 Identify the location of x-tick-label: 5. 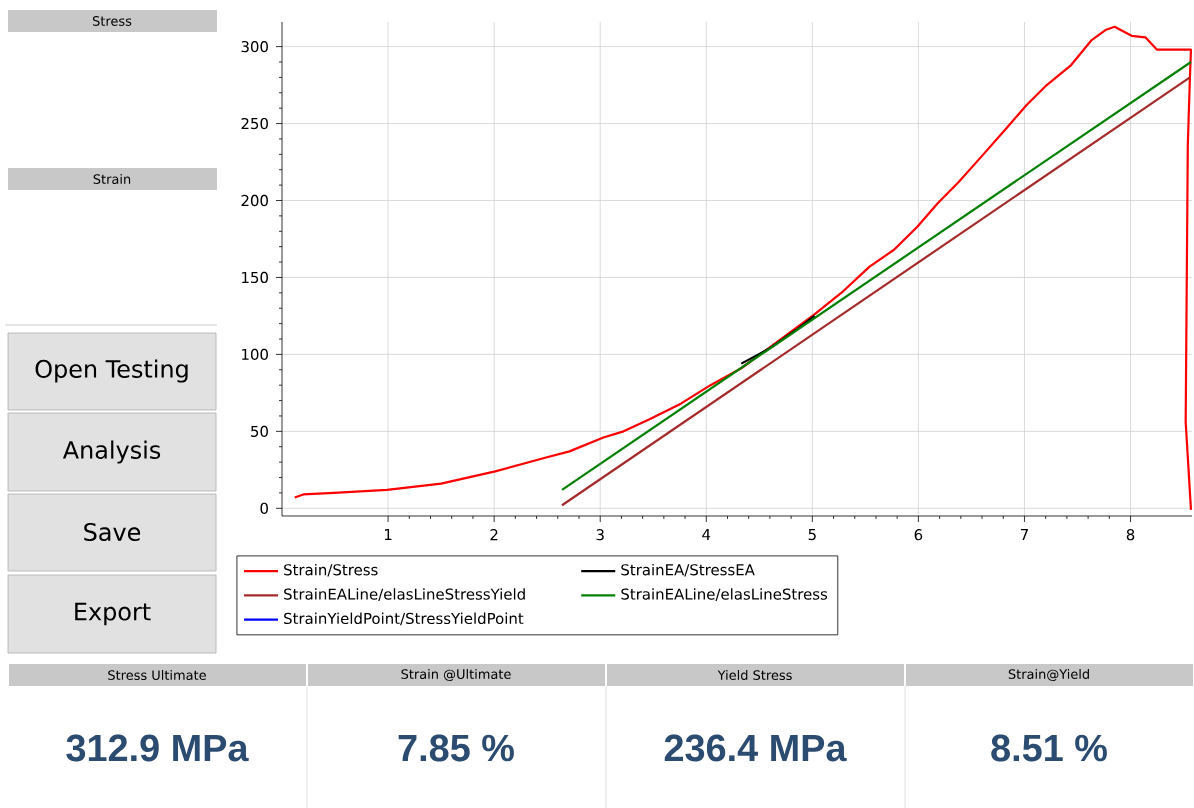
(812, 534).